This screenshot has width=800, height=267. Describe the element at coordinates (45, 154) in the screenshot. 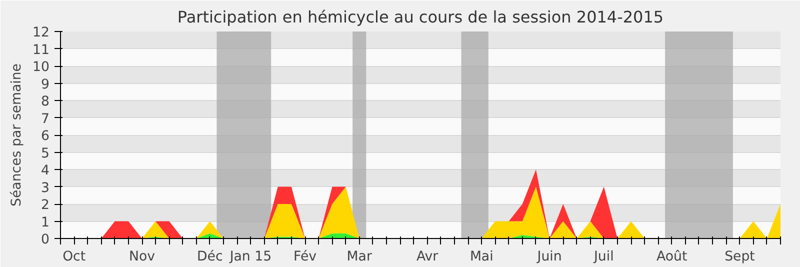

I see `y-tick-label: 5` at that location.